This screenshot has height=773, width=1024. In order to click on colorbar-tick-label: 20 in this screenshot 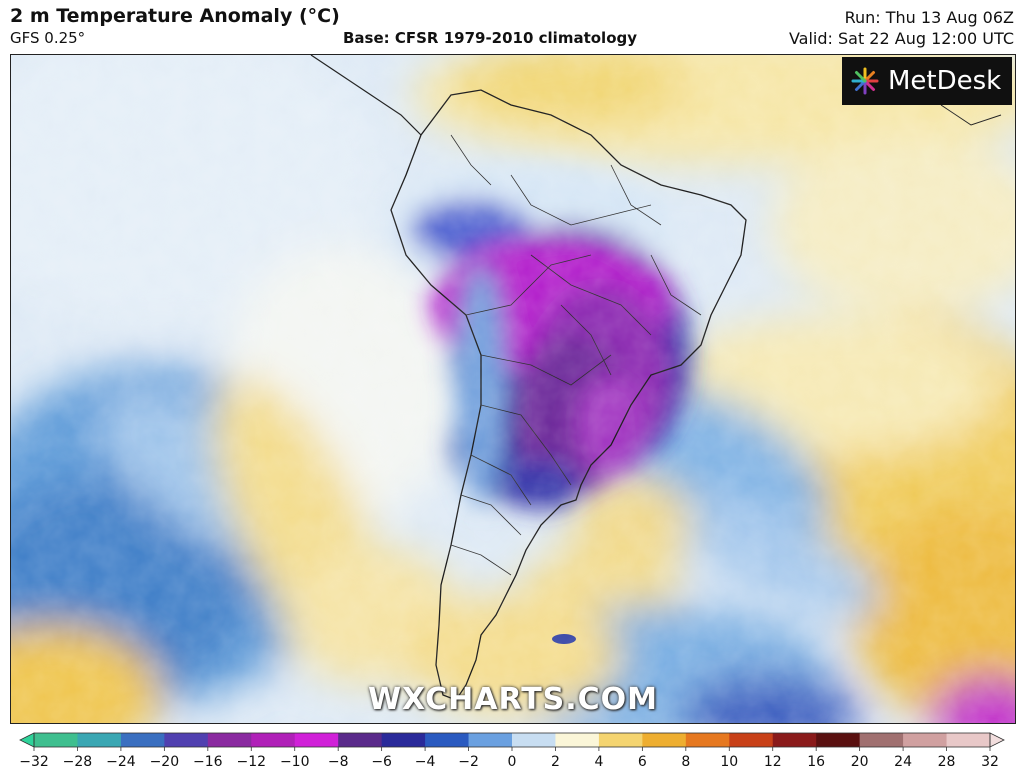, I will do `click(860, 762)`.